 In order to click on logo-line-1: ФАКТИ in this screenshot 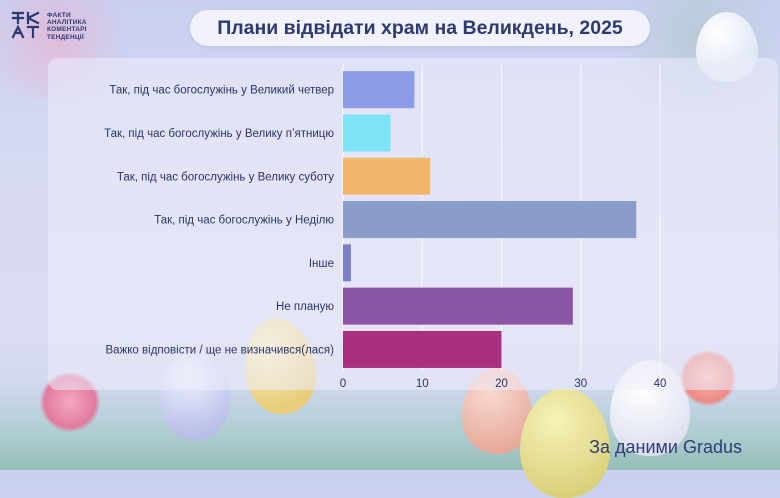, I will do `click(59, 15)`.